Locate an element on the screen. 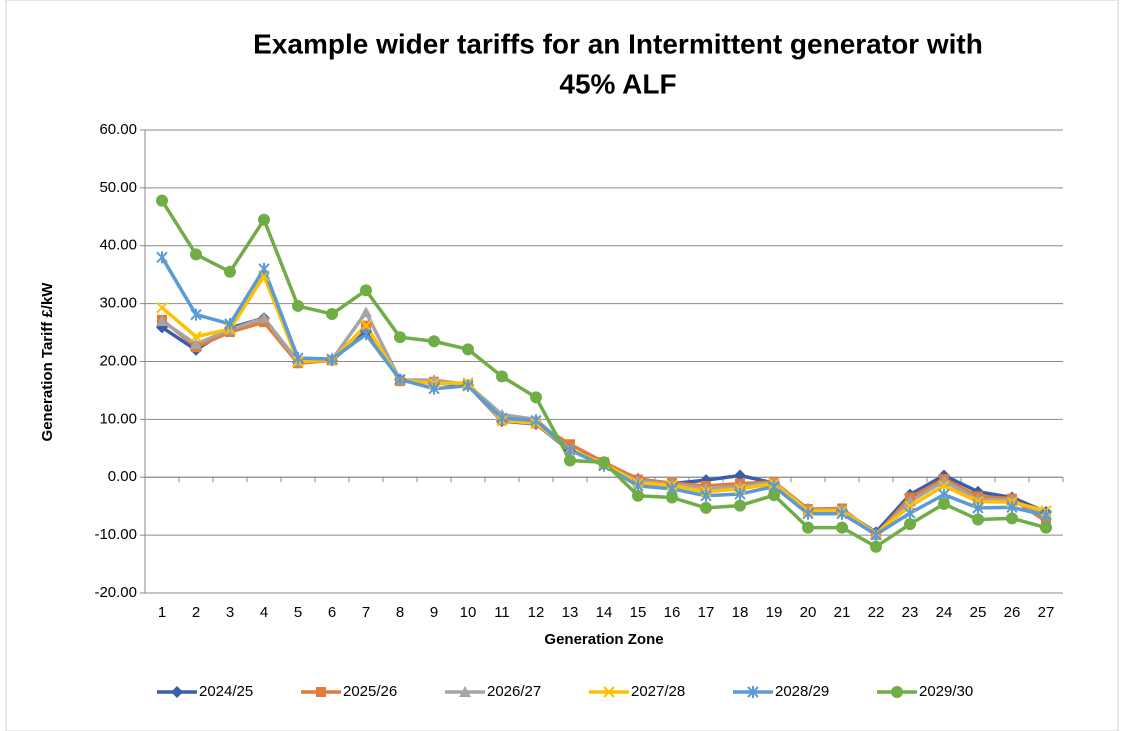 Image resolution: width=1126 pixels, height=731 pixels. y-tick-label: 30.00 is located at coordinates (118, 303).